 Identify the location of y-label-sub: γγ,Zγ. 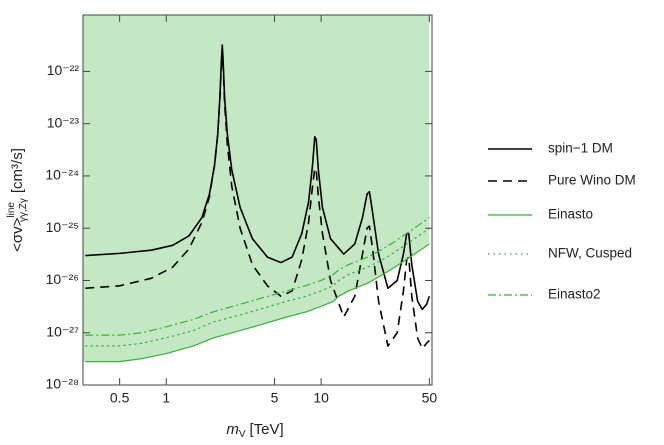
(23, 210).